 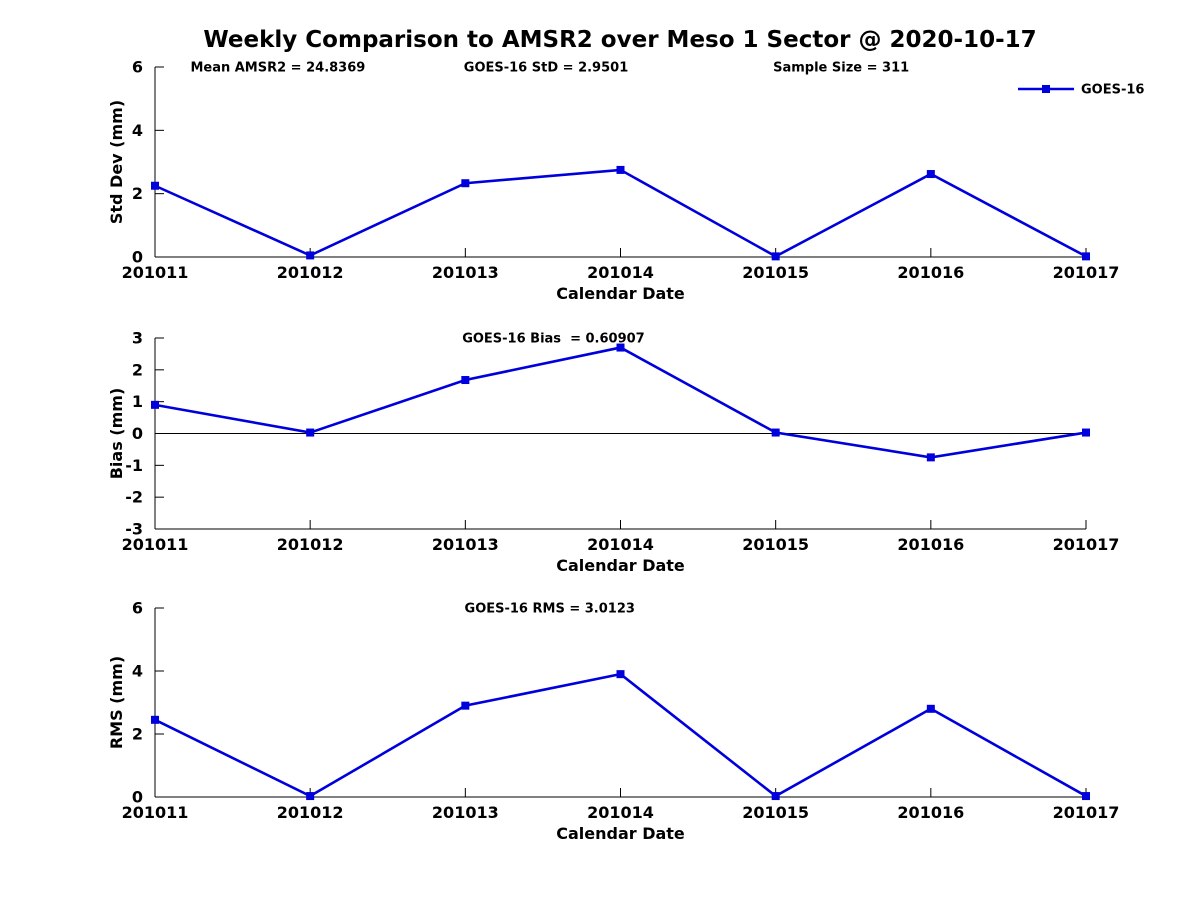 What do you see at coordinates (134, 465) in the screenshot?
I see `y-tick-label: -1` at bounding box center [134, 465].